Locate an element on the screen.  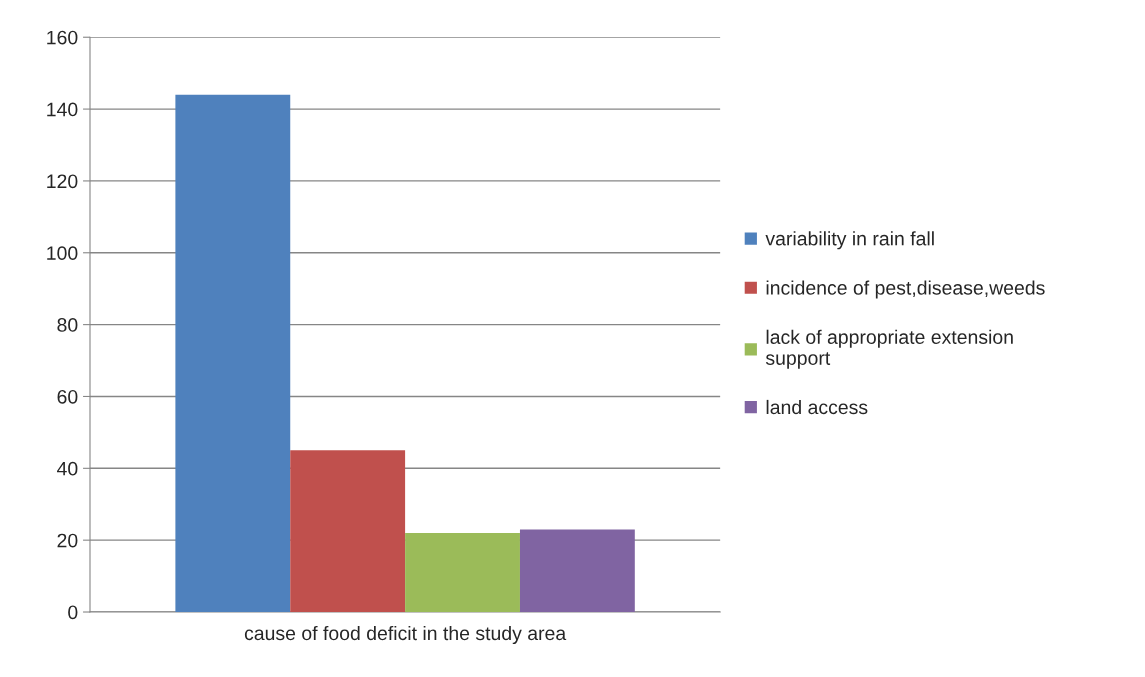
legend-label: lack of appropriate extension support is located at coordinates (889, 349).